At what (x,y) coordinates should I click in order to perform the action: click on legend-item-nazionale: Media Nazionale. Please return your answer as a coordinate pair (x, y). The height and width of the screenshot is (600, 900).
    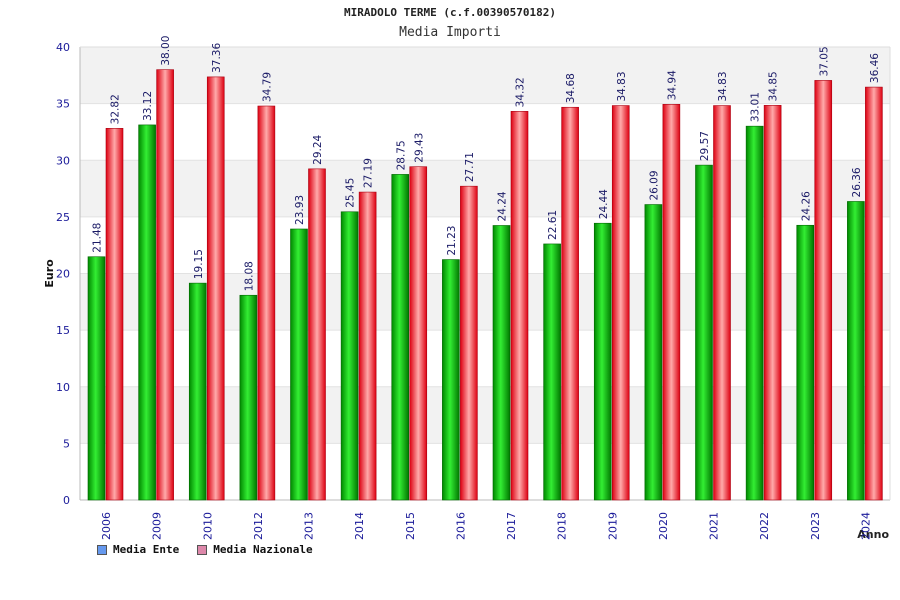
    Looking at the image, I should click on (255, 549).